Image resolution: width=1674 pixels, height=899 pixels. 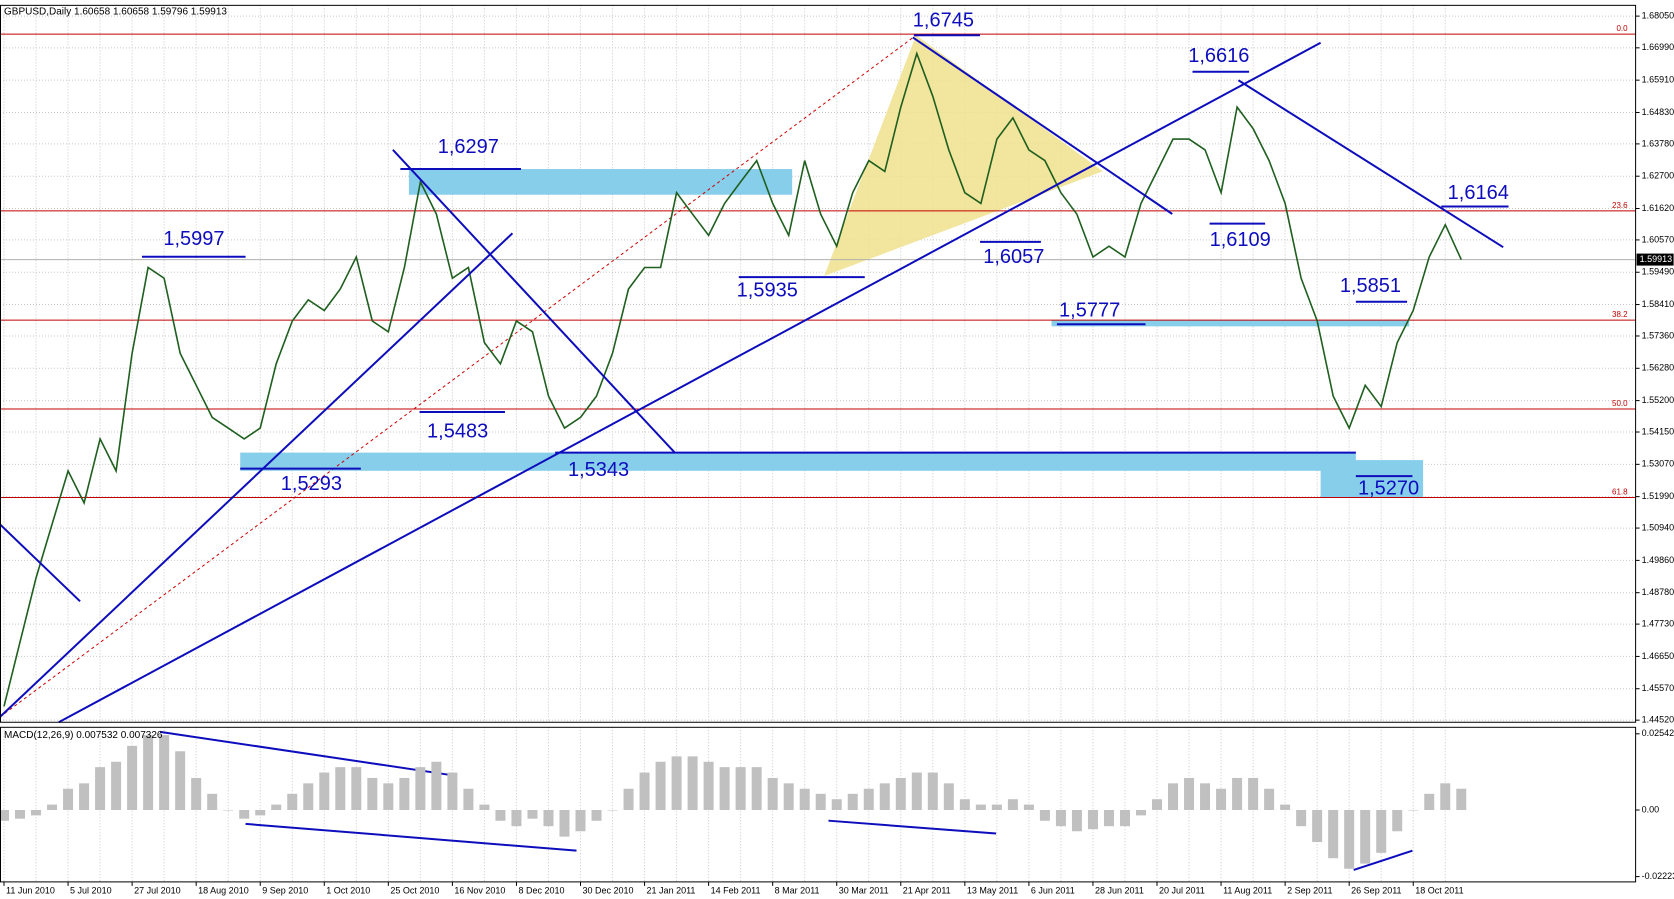 What do you see at coordinates (414, 890) in the screenshot?
I see `x-tick-label: 25 Oct 2010` at bounding box center [414, 890].